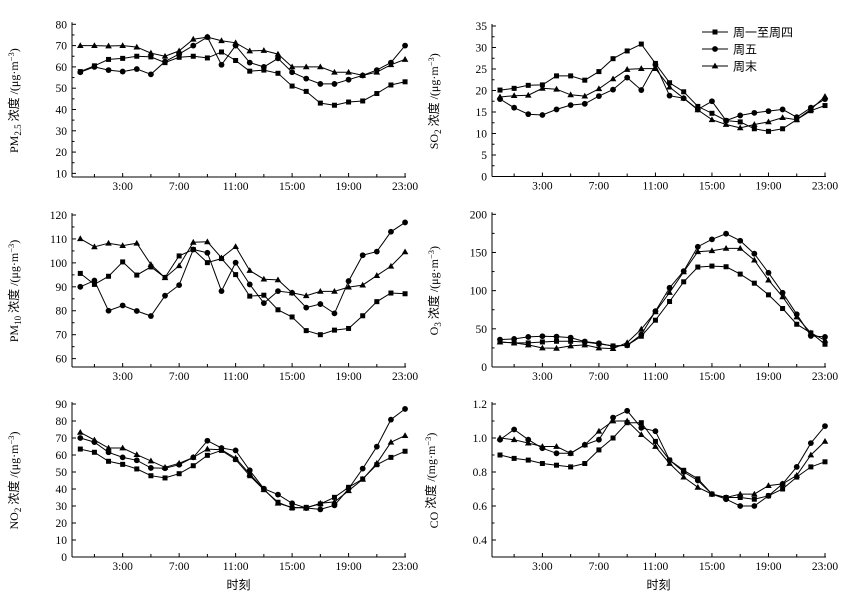 The width and height of the screenshot is (861, 606). Describe the element at coordinates (14, 291) in the screenshot. I see `y-axis-title: PM10 浓度 /(μg·m−3)` at that location.